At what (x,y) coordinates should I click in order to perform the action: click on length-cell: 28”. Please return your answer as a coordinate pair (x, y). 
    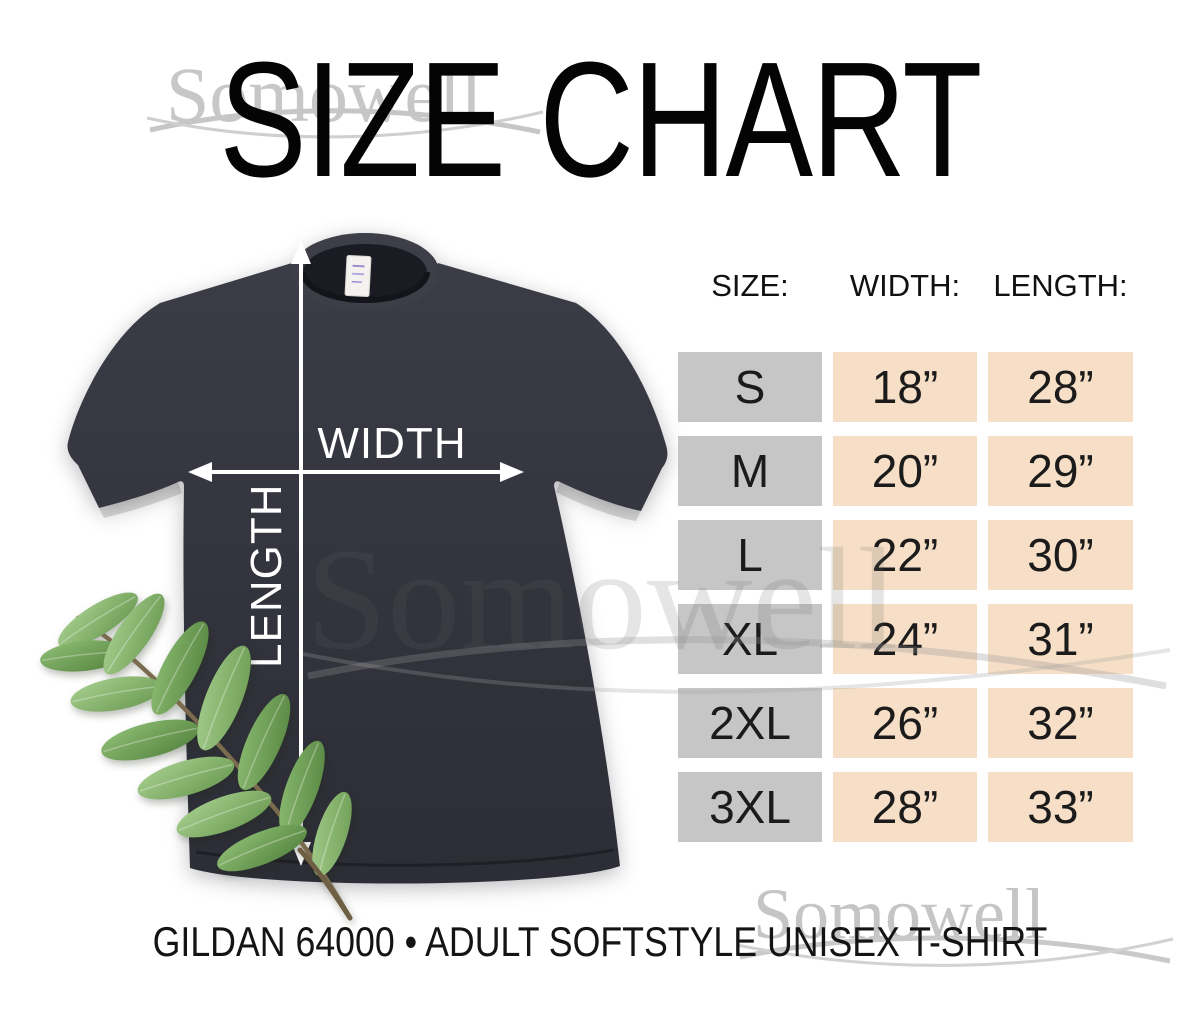
    Looking at the image, I should click on (1060, 387).